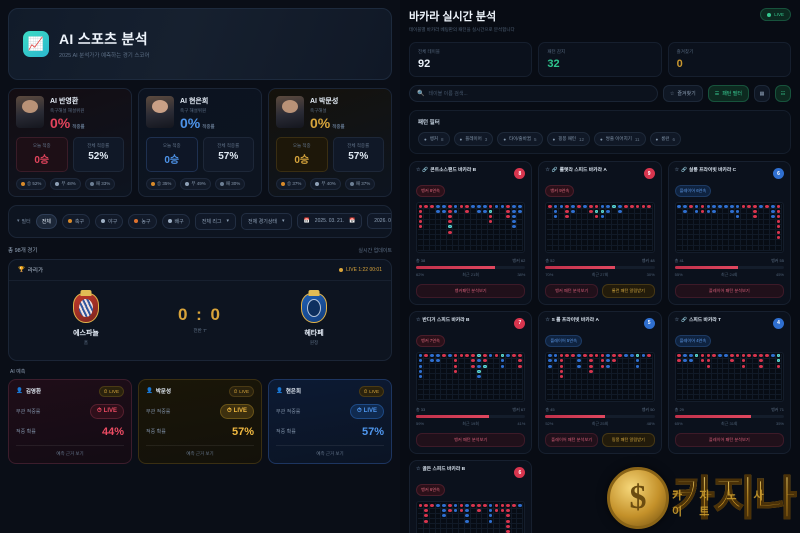  Describe the element at coordinates (46, 221) in the screenshot. I see `filter-chip: 전체` at that location.